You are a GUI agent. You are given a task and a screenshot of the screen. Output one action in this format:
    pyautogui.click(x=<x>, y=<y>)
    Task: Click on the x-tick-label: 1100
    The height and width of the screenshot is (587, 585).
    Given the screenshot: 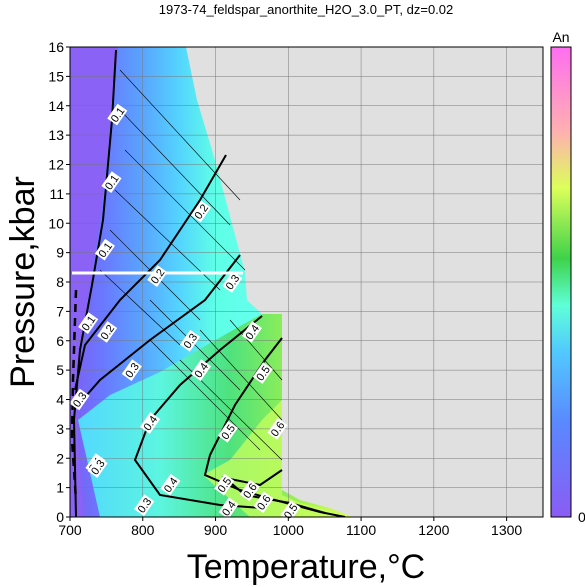 What is the action you would take?
    pyautogui.click(x=361, y=530)
    